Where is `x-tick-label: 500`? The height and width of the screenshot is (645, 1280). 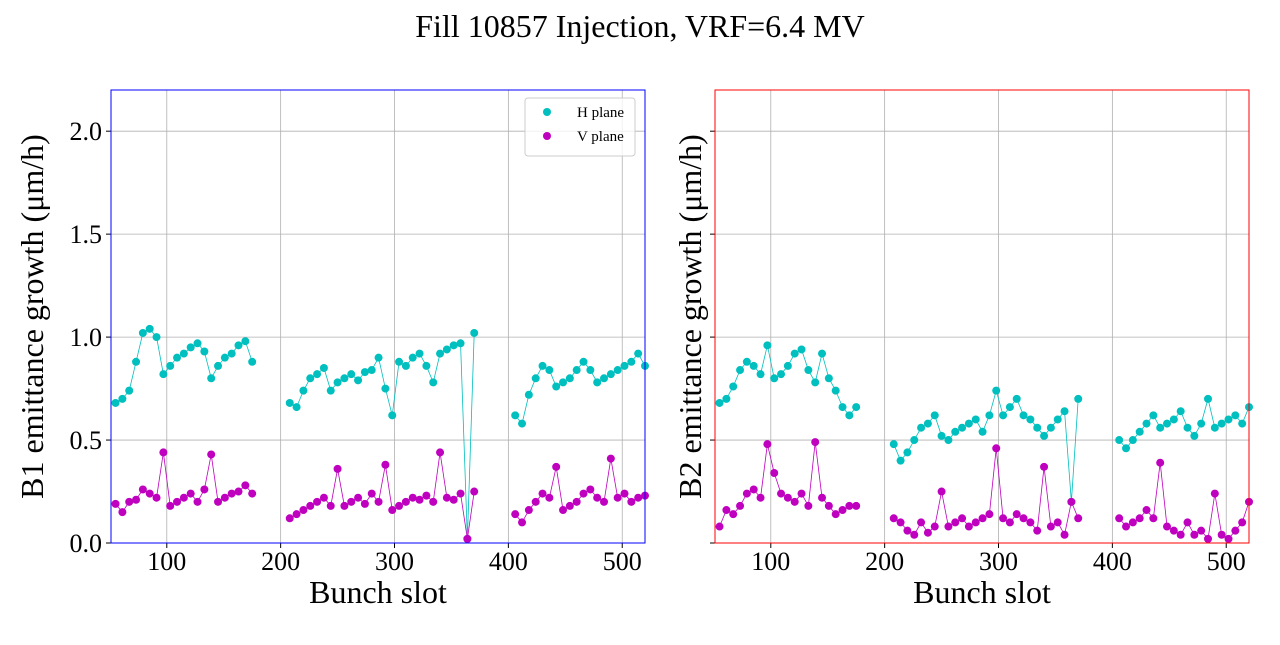
x-tick-label: 500 is located at coordinates (622, 561).